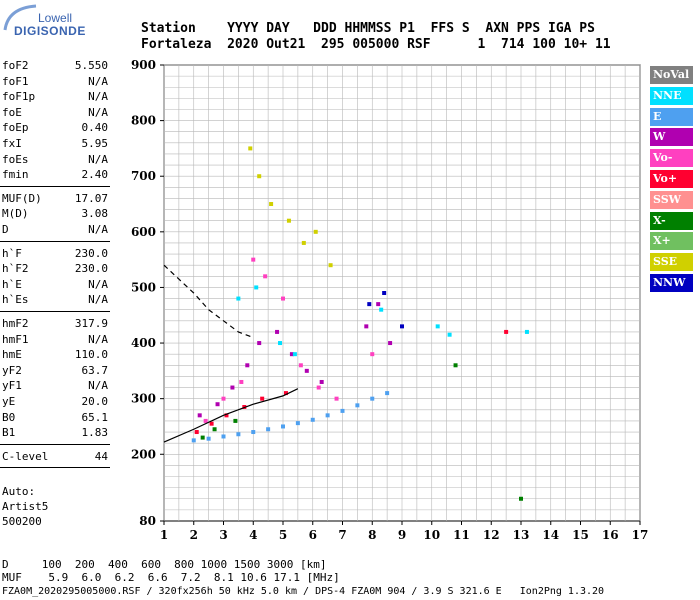 Image resolution: width=700 pixels, height=600 pixels. What do you see at coordinates (610, 535) in the screenshot?
I see `x-tick-label: 16` at bounding box center [610, 535].